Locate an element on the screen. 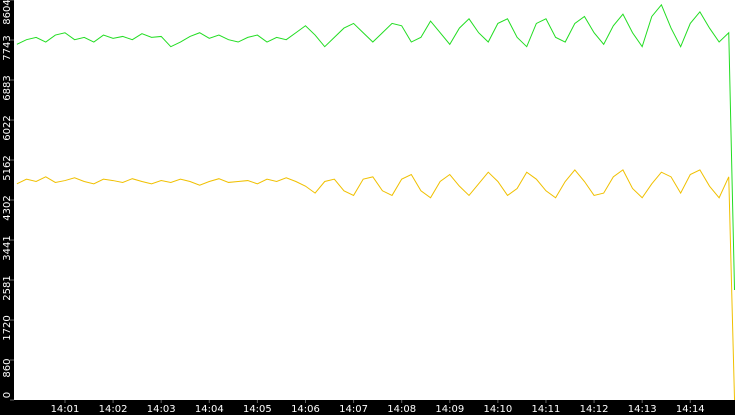 Image resolution: width=735 pixels, height=415 pixels. x-tick-label: 14:02 is located at coordinates (113, 409).